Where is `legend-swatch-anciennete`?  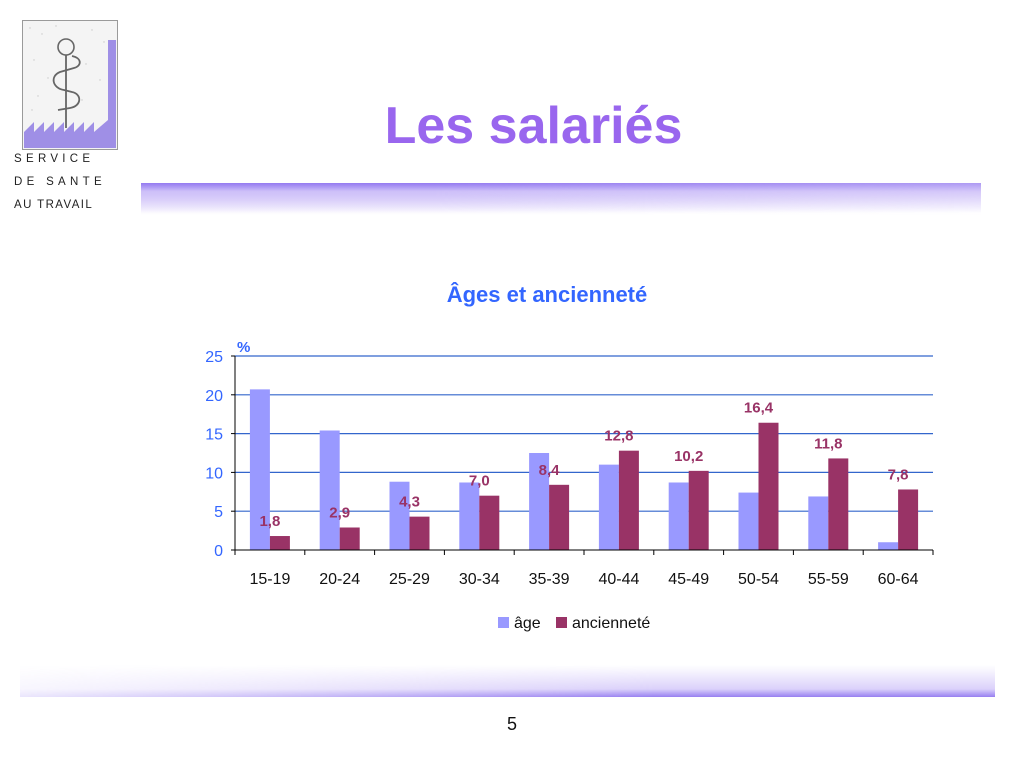 legend-swatch-anciennete is located at coordinates (561, 622).